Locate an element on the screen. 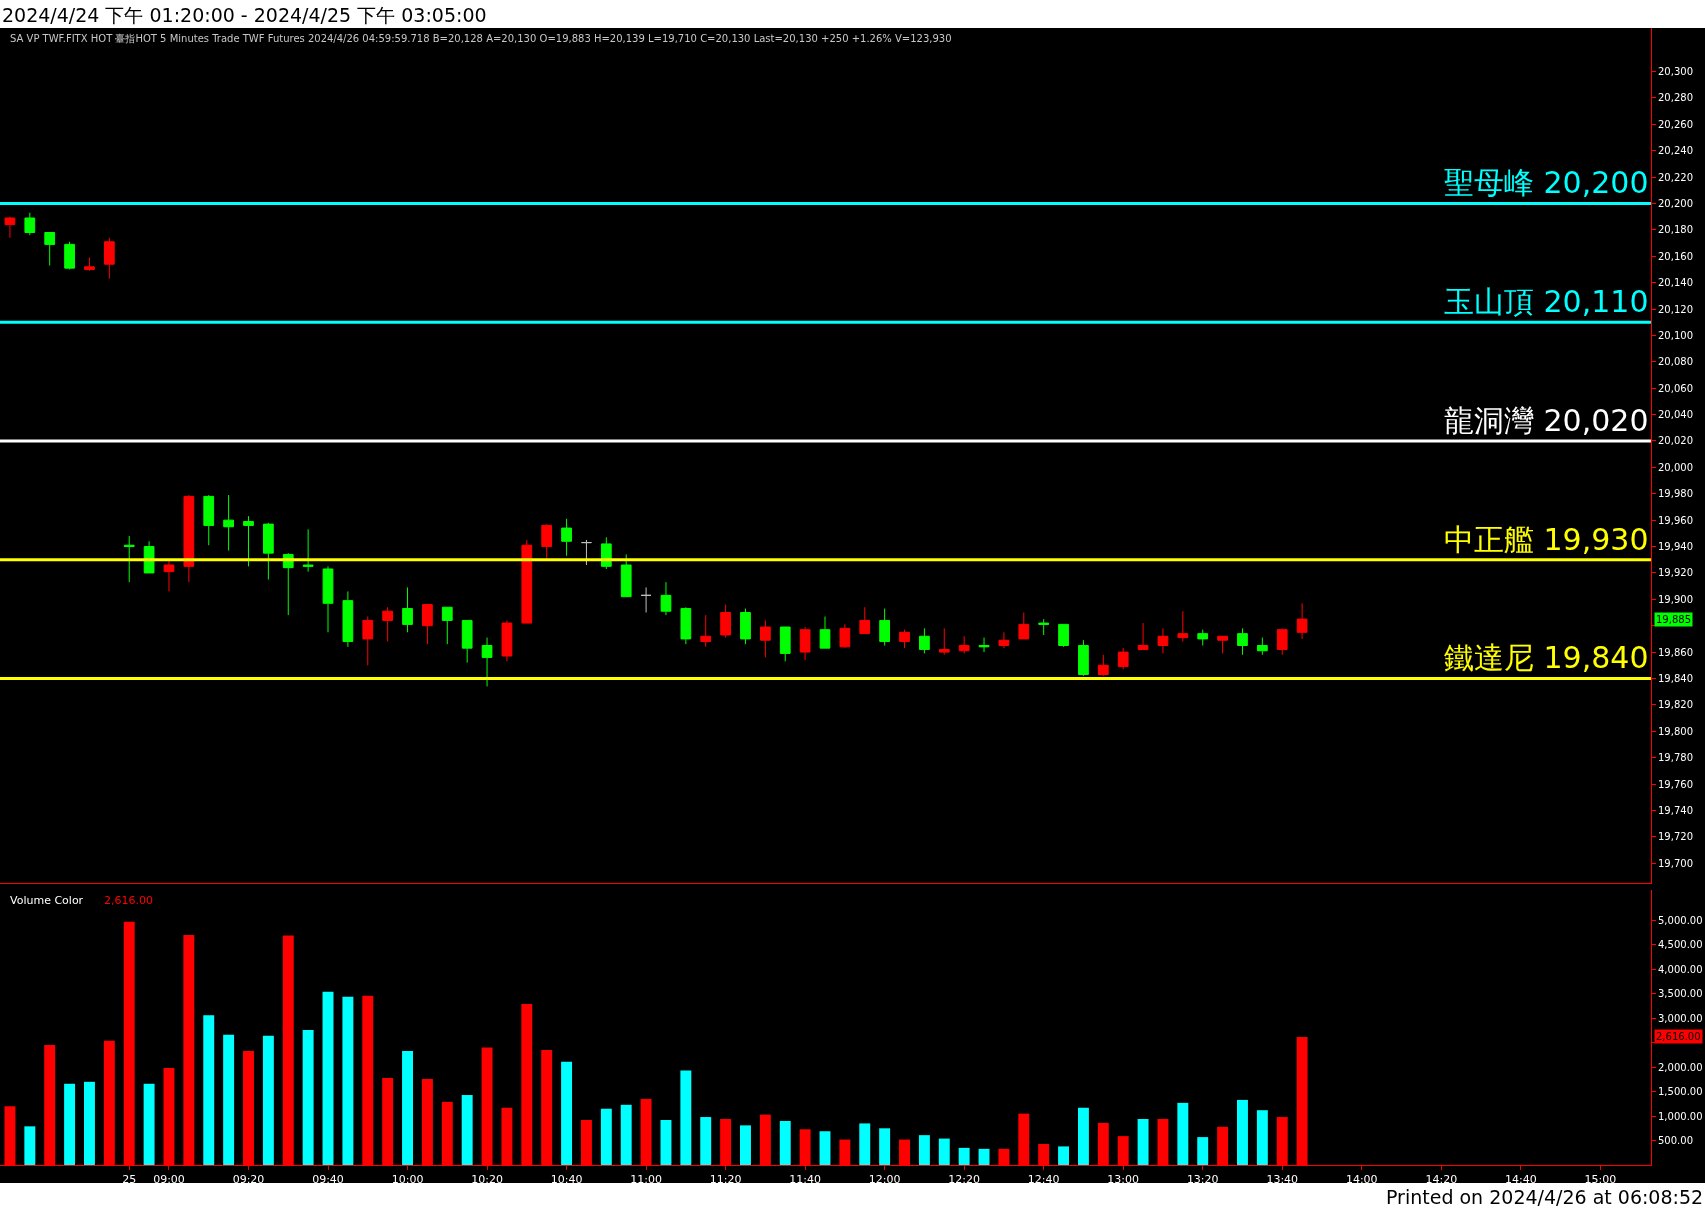  x-tick-label: 12:00 is located at coordinates (884, 1180).